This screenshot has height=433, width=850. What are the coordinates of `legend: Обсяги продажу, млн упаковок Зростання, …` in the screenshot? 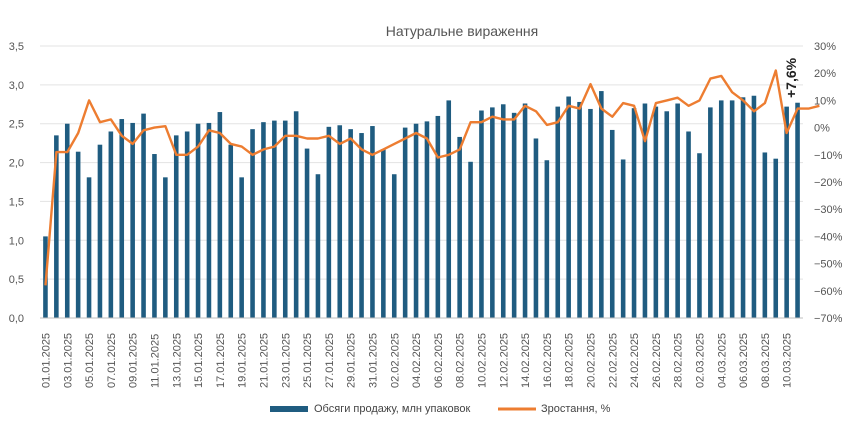 It's located at (440, 409).